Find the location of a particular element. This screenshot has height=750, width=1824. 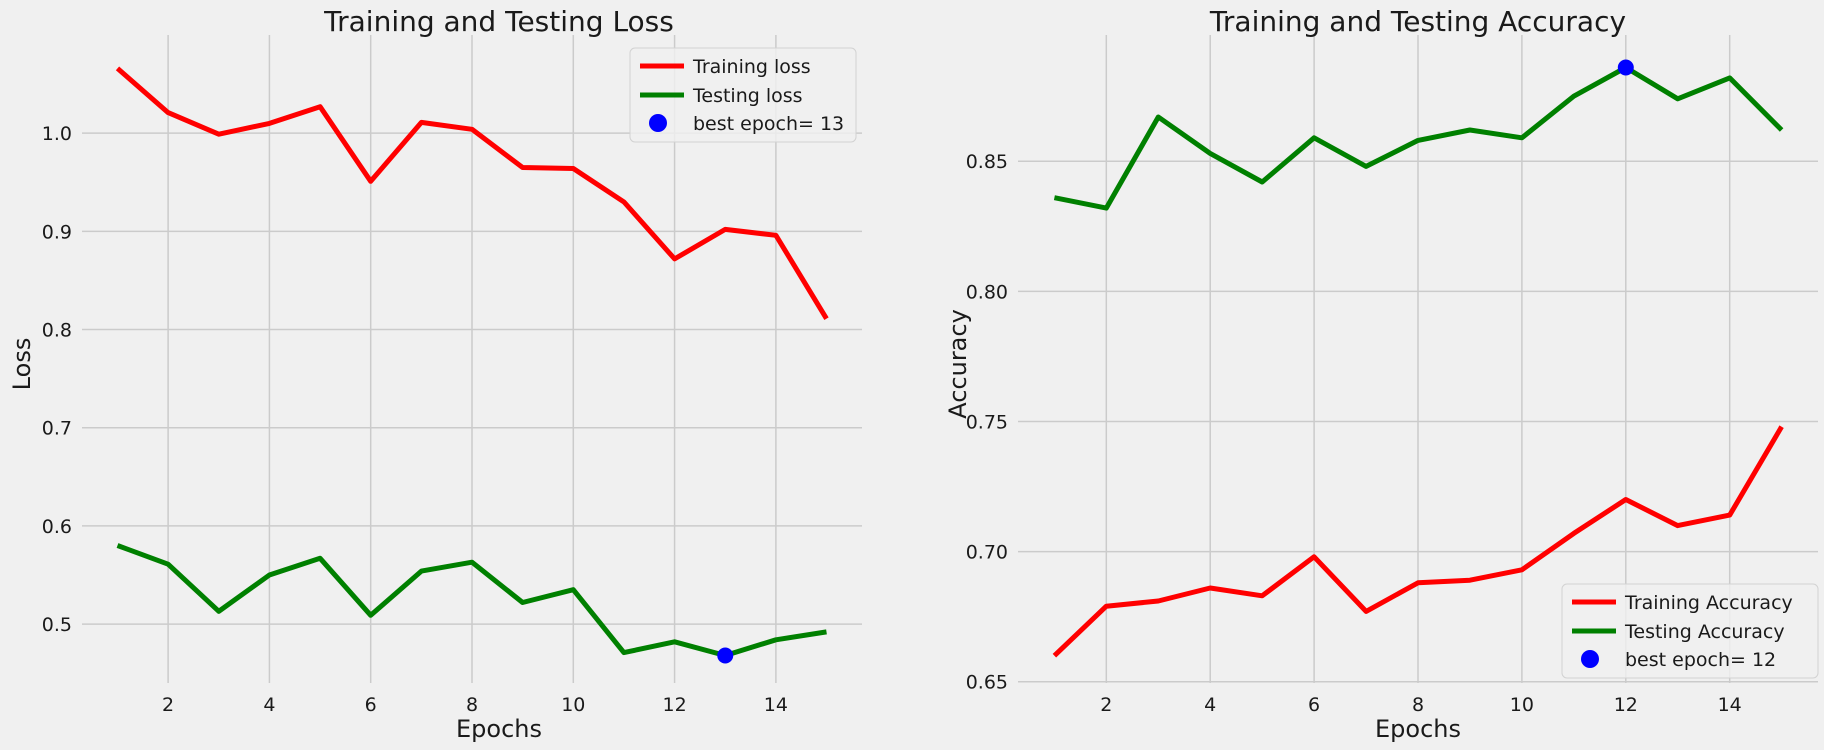

accuracy-best-epoch-marker is located at coordinates (1625, 67).